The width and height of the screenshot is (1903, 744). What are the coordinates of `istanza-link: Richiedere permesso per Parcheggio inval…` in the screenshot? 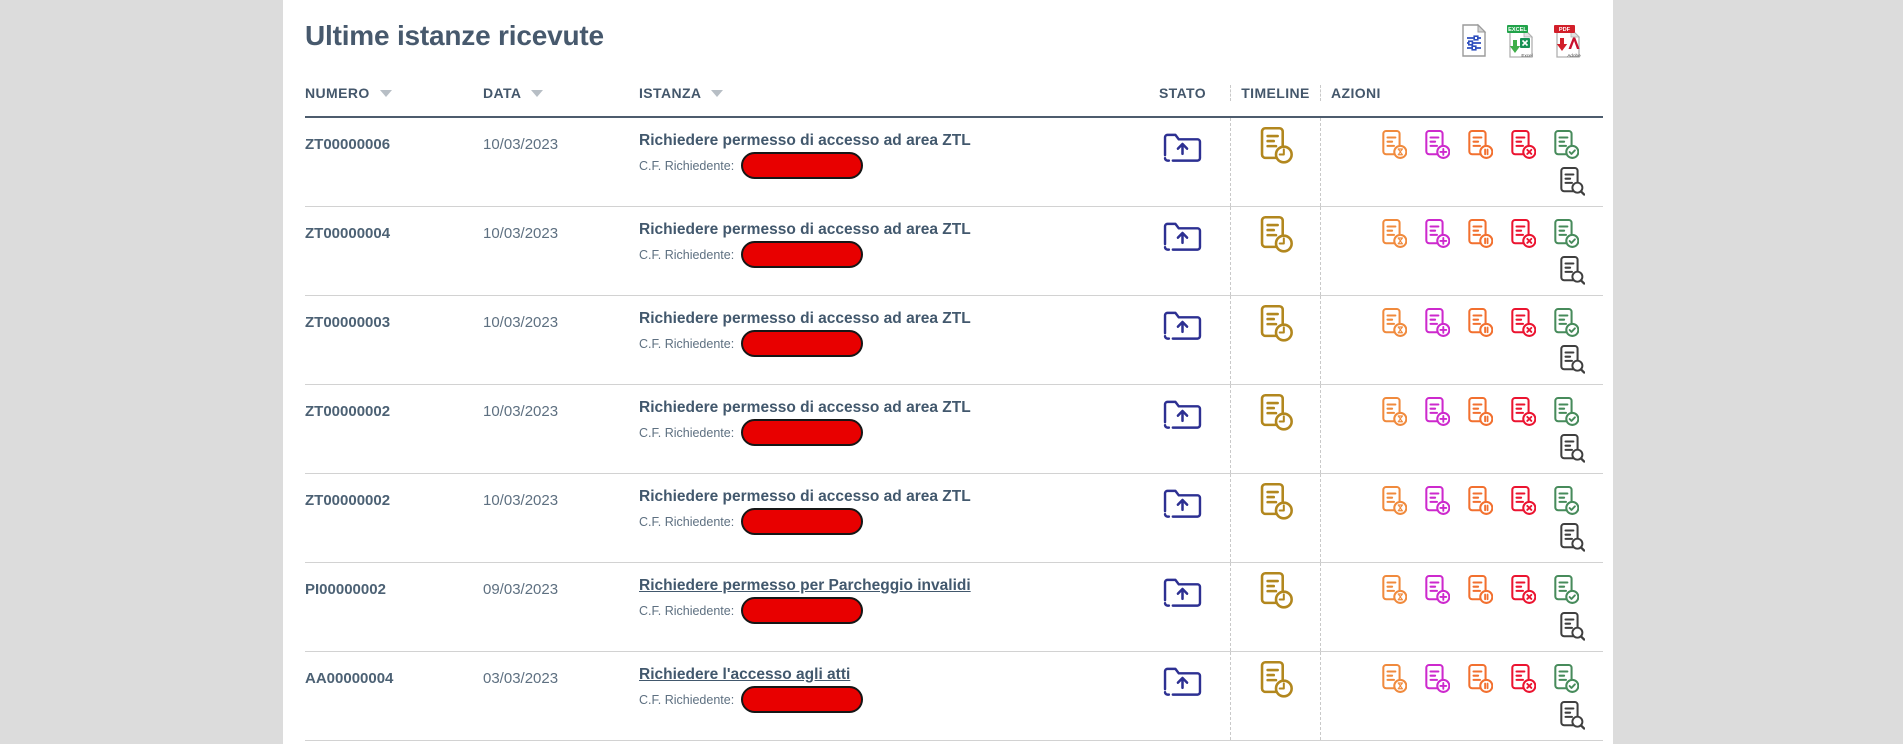 It's located at (805, 585).